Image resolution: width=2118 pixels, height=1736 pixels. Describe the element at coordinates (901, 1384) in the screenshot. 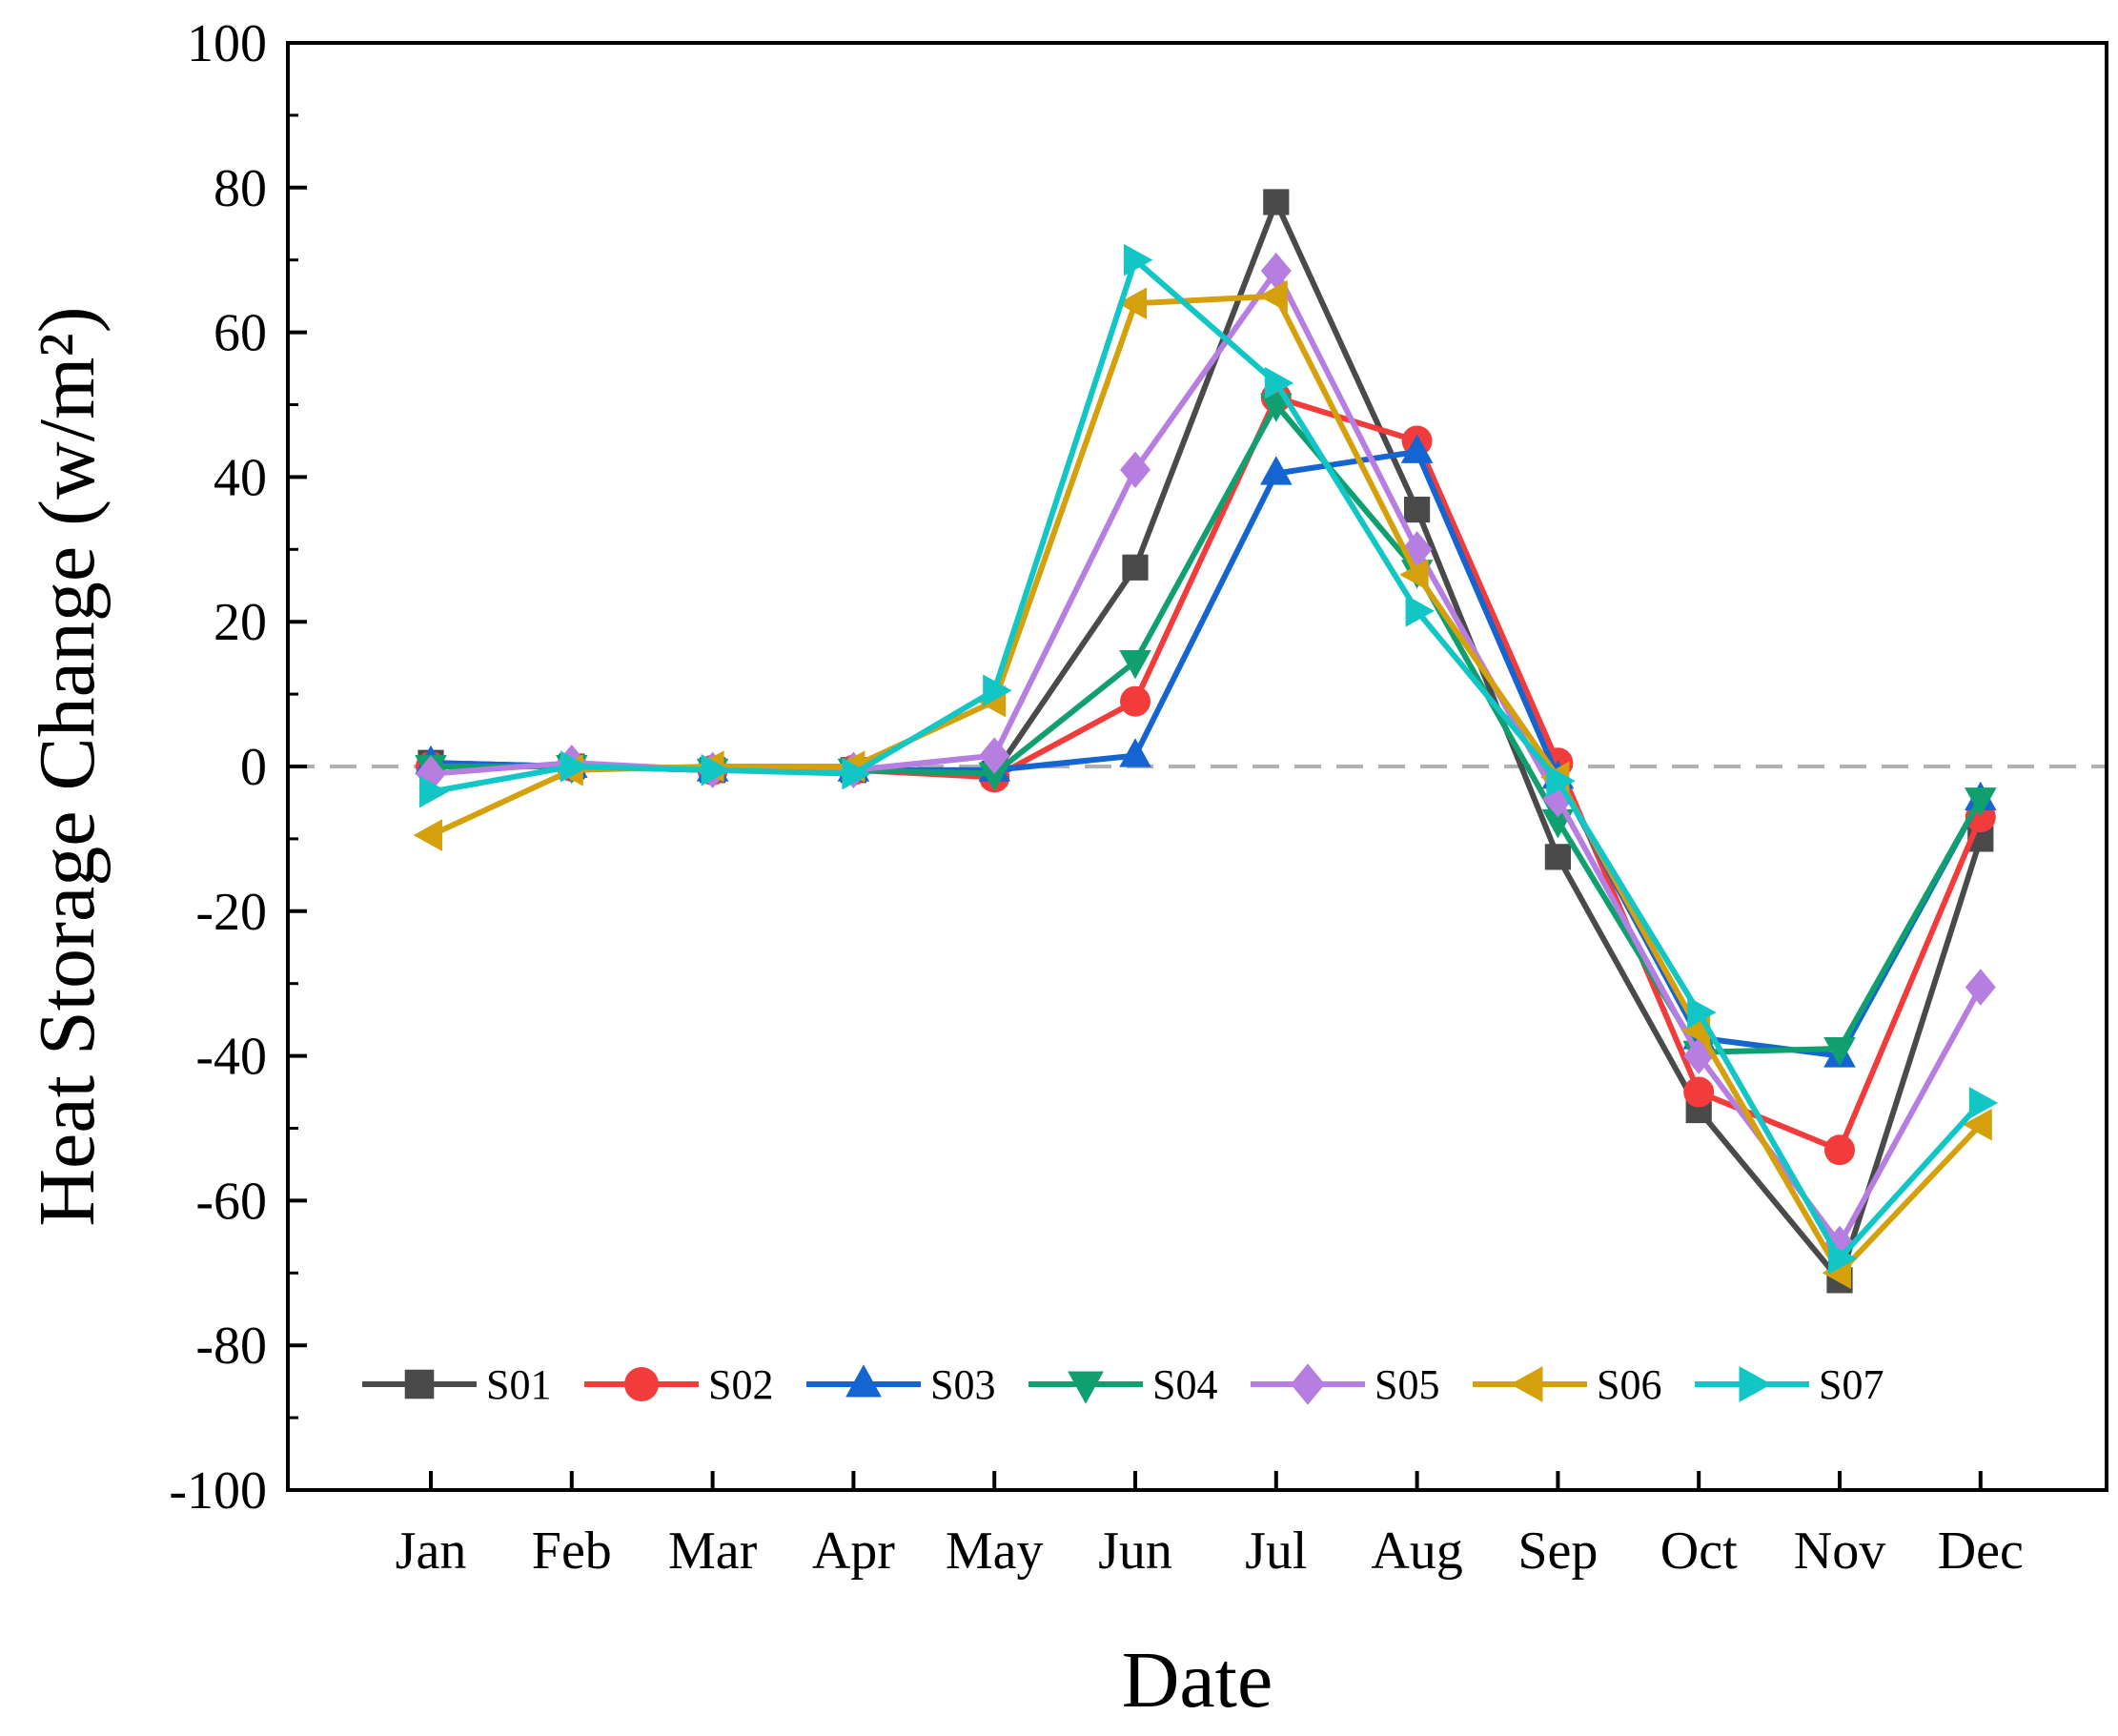

I see `legend-item-s03: S03` at that location.